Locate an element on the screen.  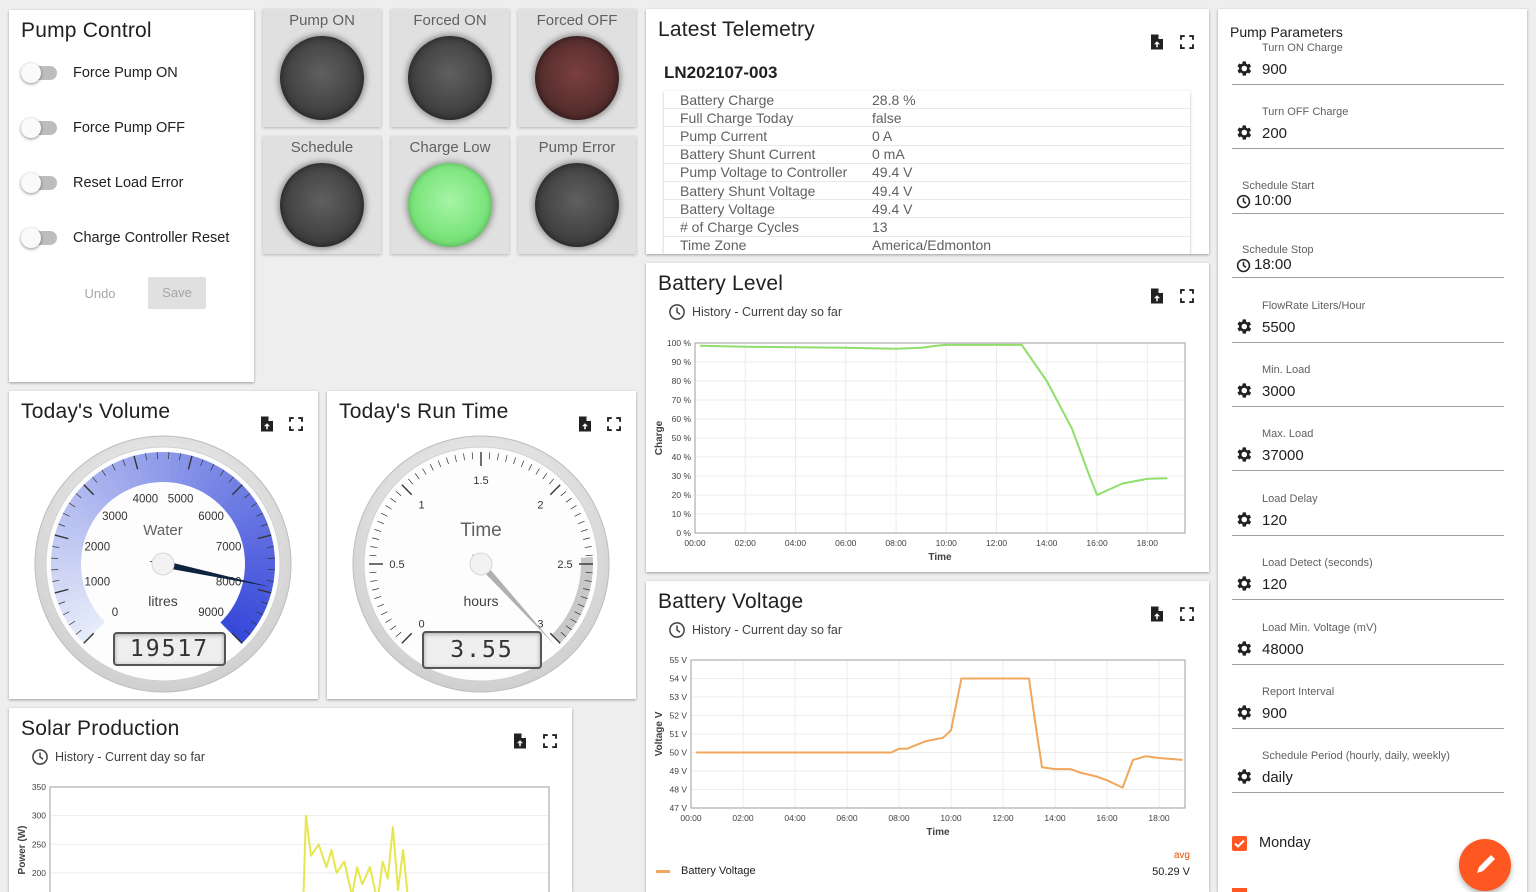
solar-chart: 150200250300350Power (W) is located at coordinates (290, 830).